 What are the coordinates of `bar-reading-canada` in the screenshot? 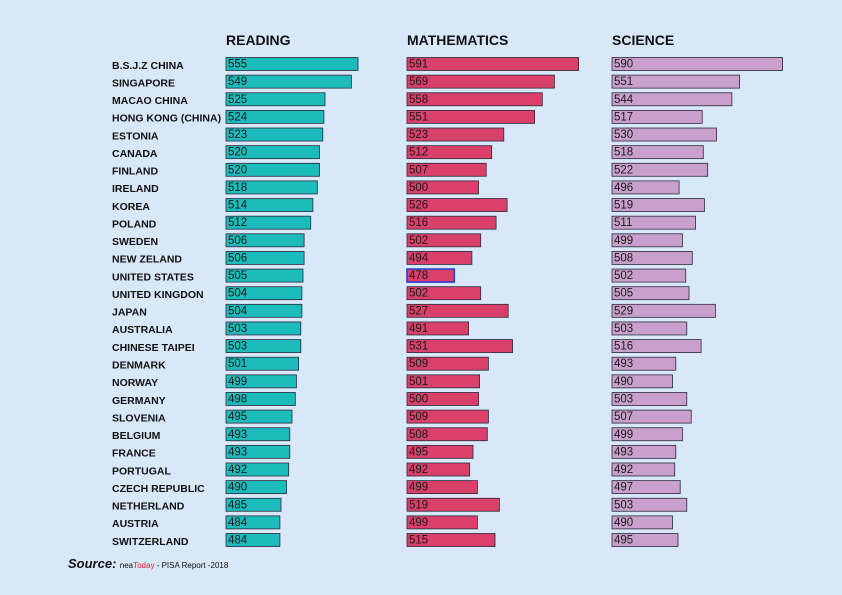 It's located at (272, 152).